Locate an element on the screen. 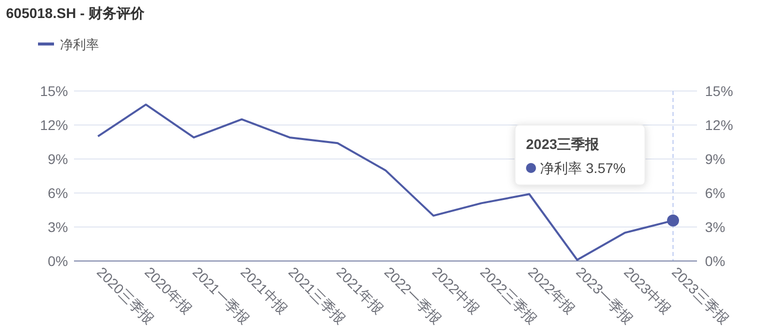 The width and height of the screenshot is (768, 336). y2-tick-label: 15% is located at coordinates (719, 91).